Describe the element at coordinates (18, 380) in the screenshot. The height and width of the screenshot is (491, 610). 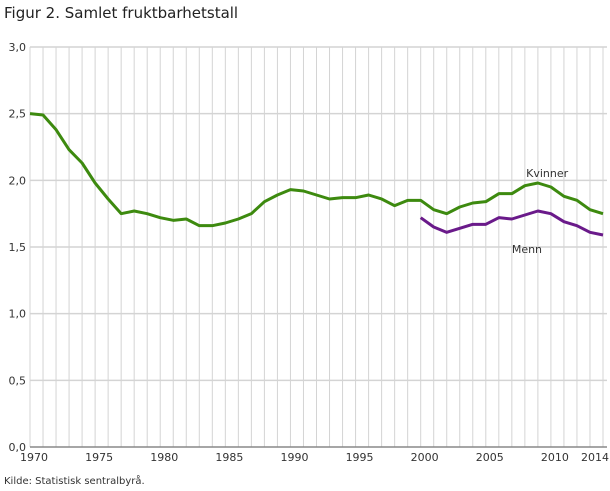
I see `y-tick-label: 0,5` at that location.